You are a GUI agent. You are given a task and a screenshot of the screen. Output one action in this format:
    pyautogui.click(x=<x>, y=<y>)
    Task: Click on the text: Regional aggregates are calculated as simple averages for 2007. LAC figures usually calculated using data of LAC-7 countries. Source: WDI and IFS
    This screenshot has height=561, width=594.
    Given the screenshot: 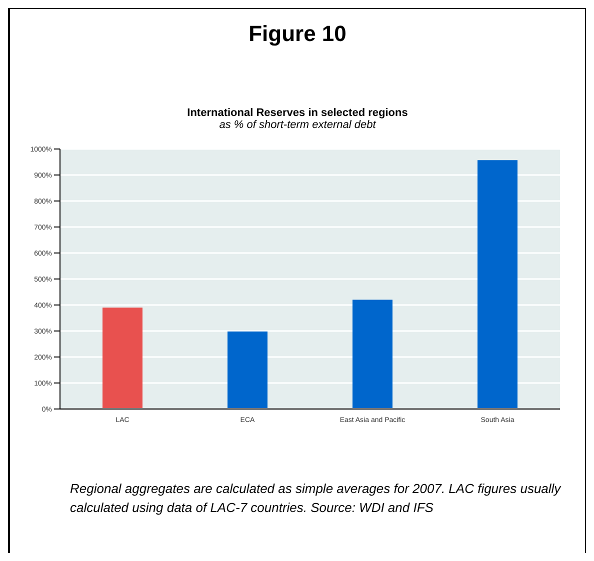 What is the action you would take?
    pyautogui.click(x=316, y=498)
    